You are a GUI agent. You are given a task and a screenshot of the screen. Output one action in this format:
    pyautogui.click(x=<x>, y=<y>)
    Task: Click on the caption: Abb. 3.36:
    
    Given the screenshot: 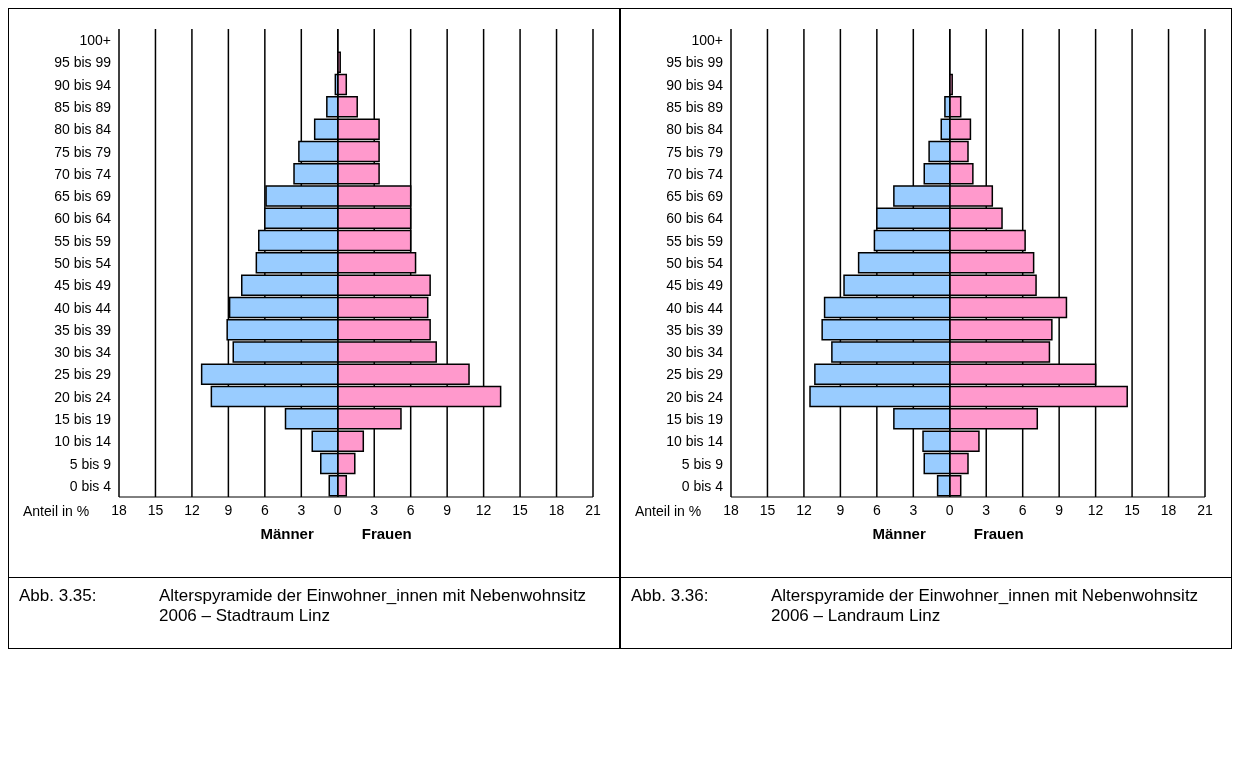 What is the action you would take?
    pyautogui.click(x=670, y=596)
    